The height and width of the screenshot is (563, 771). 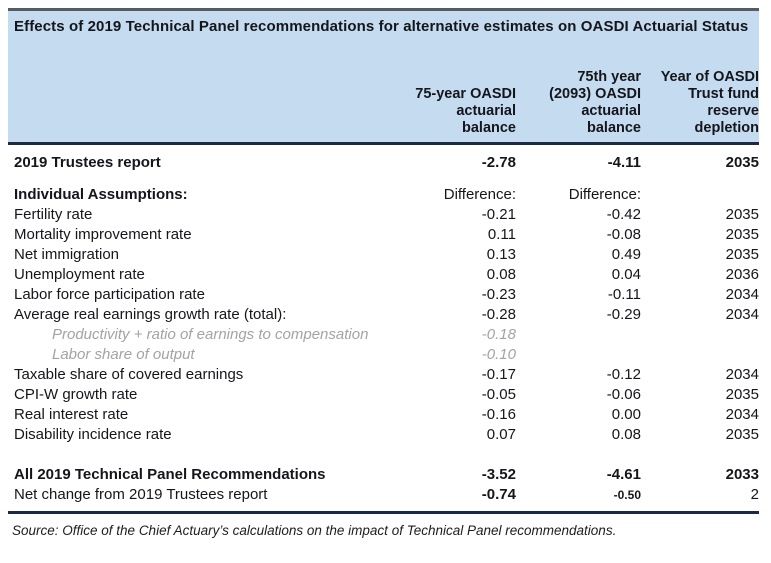 What do you see at coordinates (498, 354) in the screenshot?
I see `row-value: -0.10` at bounding box center [498, 354].